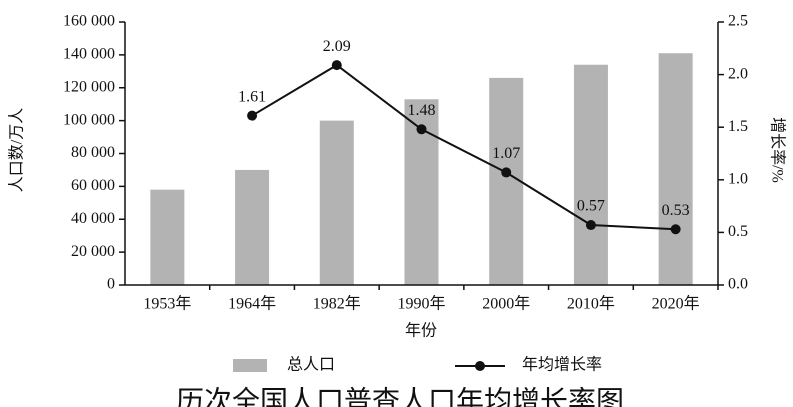 The width and height of the screenshot is (793, 407). Describe the element at coordinates (89, 21) in the screenshot. I see `y-tick-label: 160 000` at that location.